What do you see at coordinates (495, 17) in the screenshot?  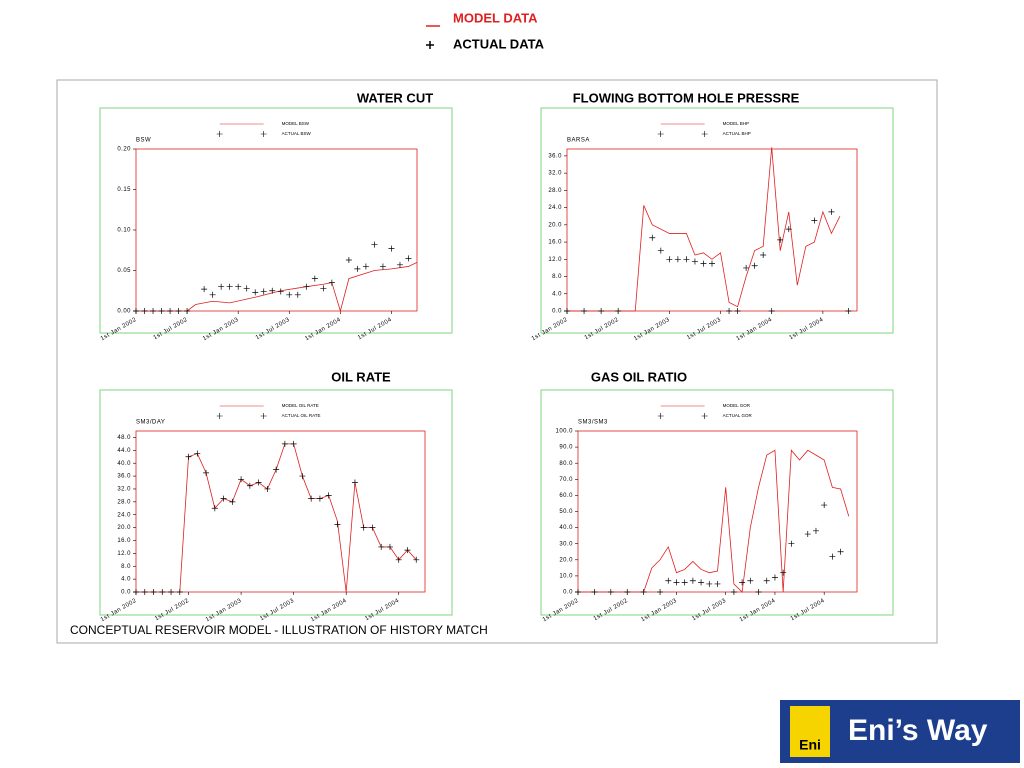 I see `model-legend-label: MODEL DATA` at bounding box center [495, 17].